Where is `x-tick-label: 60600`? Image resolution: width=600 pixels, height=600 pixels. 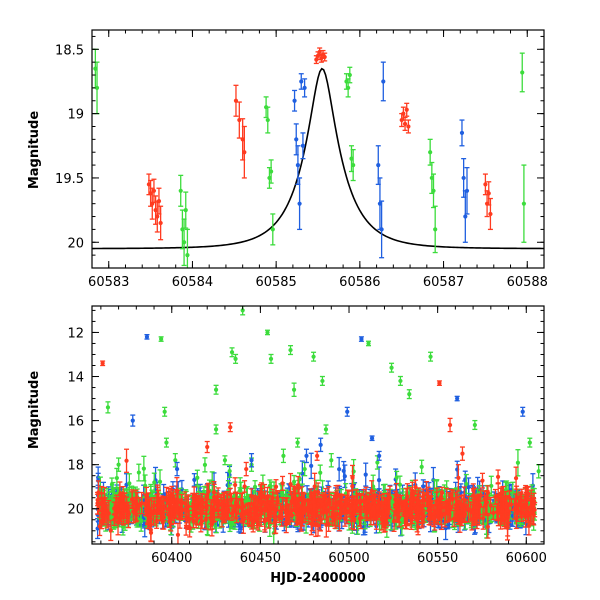 x-tick-label: 60600 is located at coordinates (526, 558).